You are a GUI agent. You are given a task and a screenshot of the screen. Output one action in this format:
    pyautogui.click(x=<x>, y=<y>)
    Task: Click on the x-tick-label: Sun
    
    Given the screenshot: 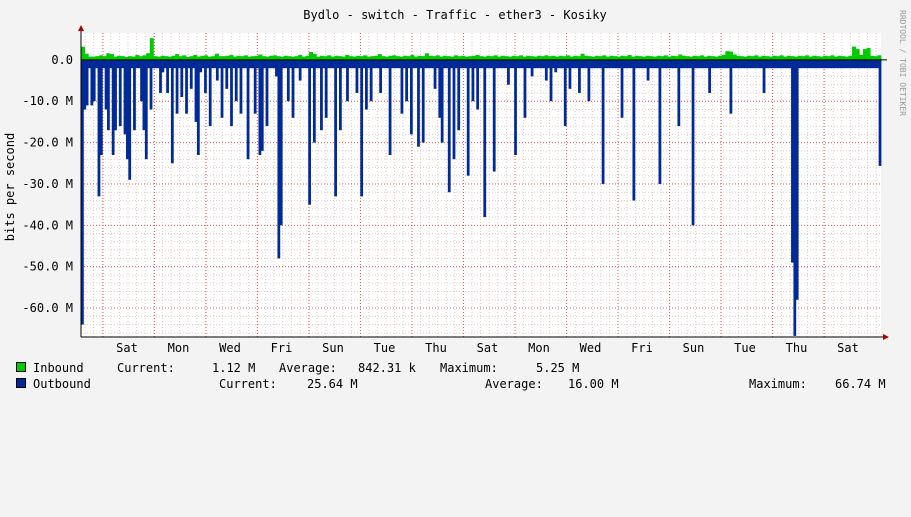 What is the action you would take?
    pyautogui.click(x=333, y=348)
    